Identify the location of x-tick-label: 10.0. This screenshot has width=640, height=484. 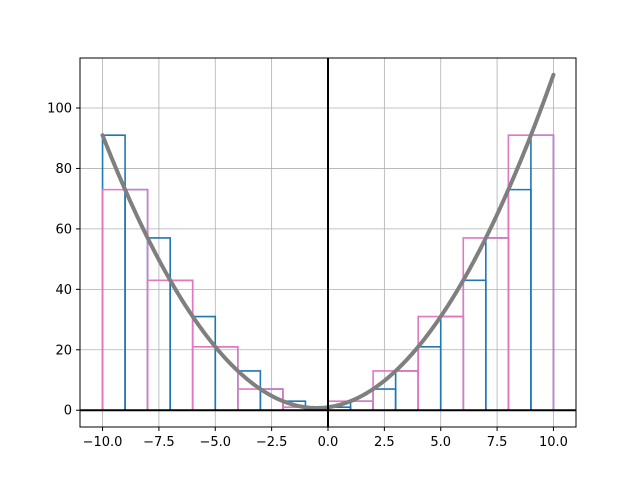
(553, 442).